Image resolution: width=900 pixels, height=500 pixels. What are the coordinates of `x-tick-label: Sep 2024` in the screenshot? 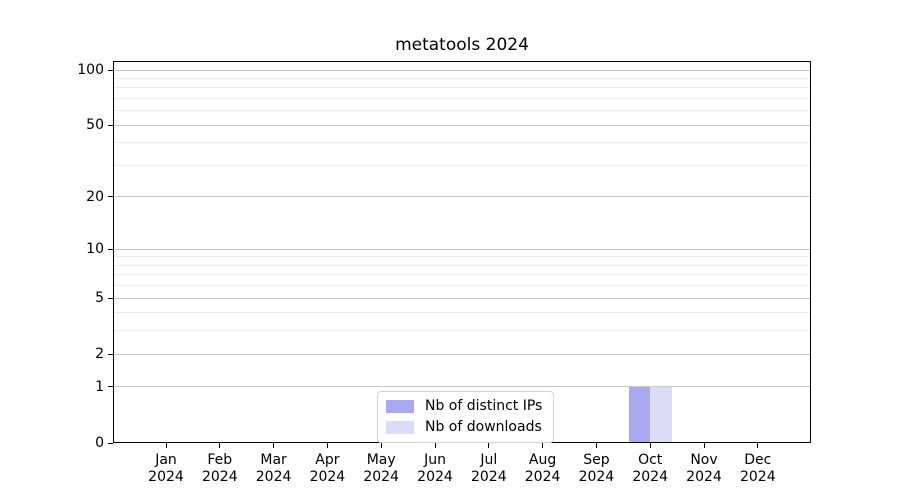 It's located at (596, 469).